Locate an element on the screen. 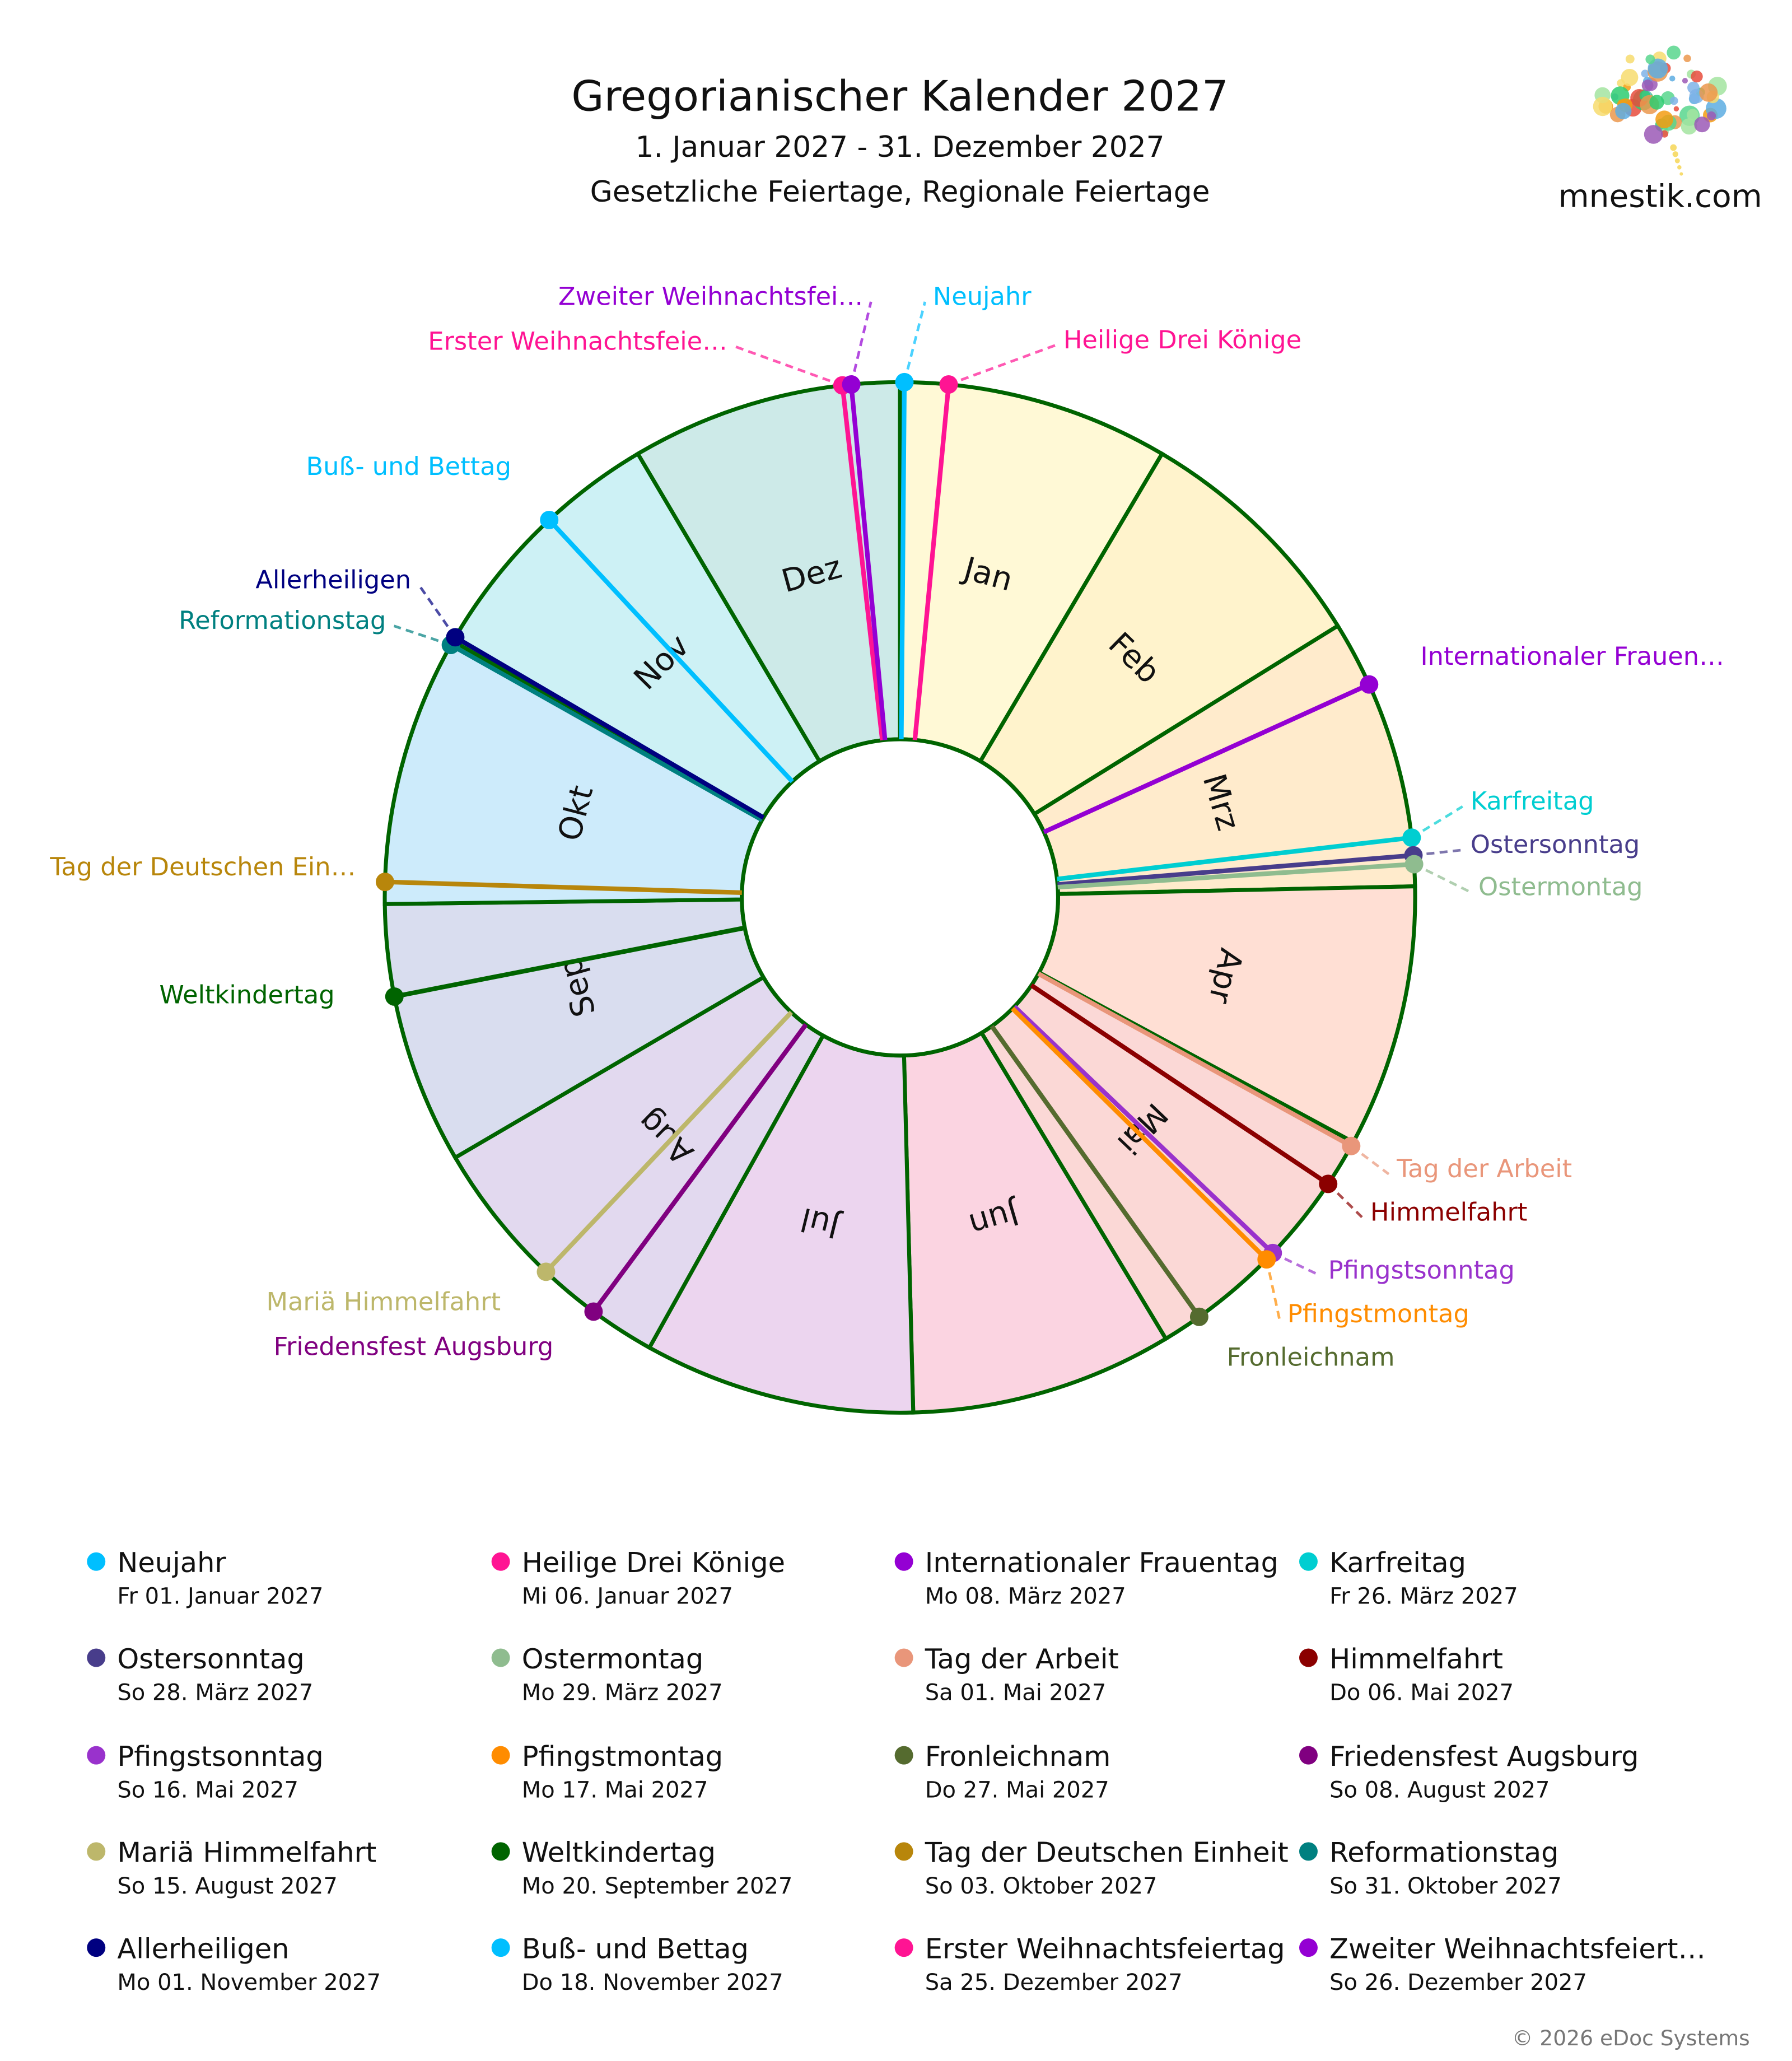 Image resolution: width=1792 pixels, height=2061 pixels. holiday-label: Ostermontag is located at coordinates (1561, 887).